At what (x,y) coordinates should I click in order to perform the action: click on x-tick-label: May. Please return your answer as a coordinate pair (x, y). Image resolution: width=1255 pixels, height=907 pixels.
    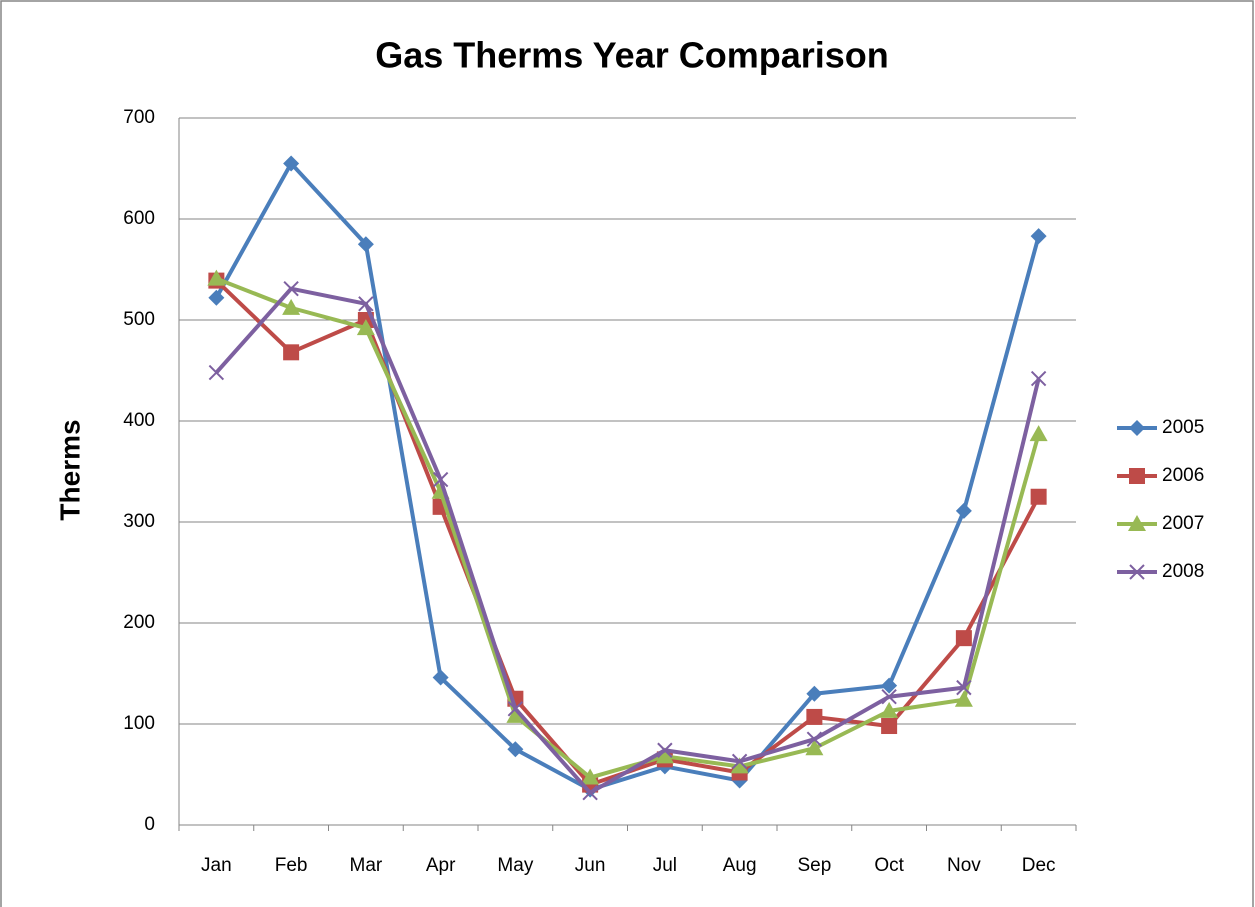
    Looking at the image, I should click on (515, 865).